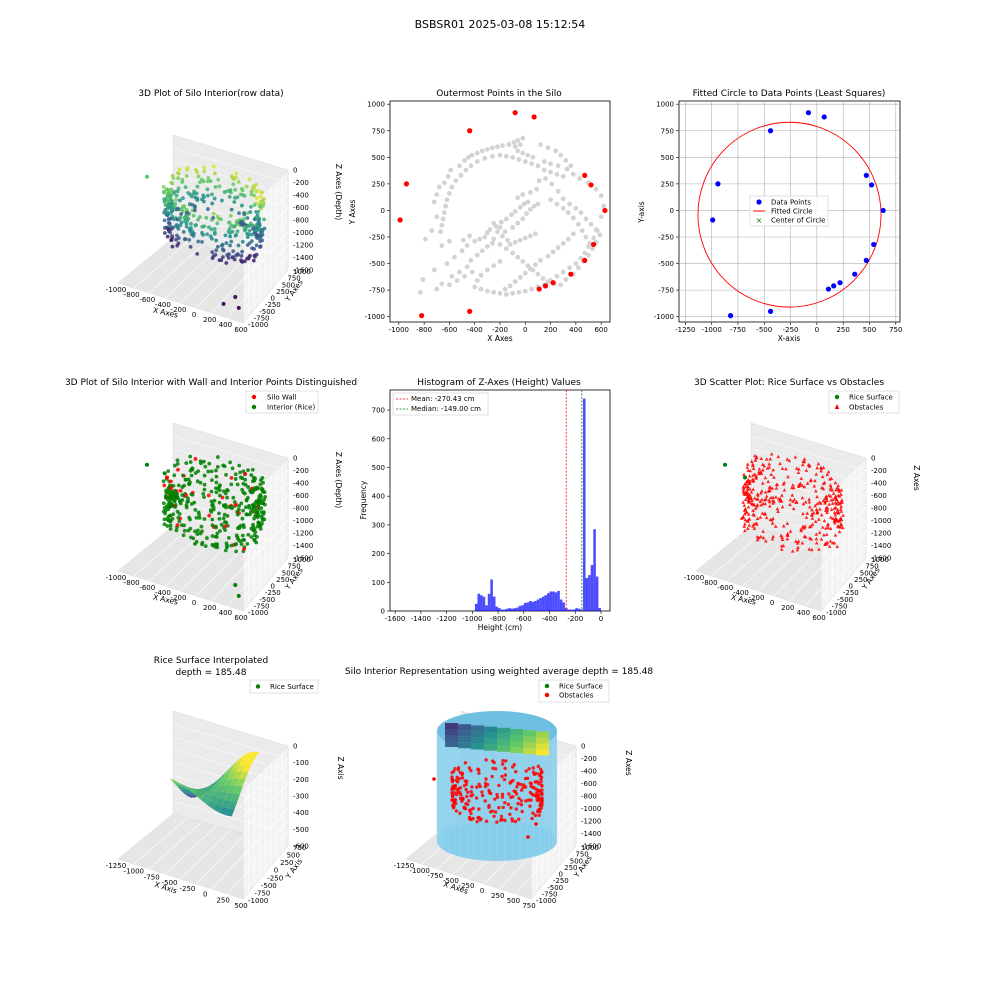 This screenshot has width=1000, height=1000. I want to click on panel6-legend: Rice Surface Obstacles, so click(864, 402).